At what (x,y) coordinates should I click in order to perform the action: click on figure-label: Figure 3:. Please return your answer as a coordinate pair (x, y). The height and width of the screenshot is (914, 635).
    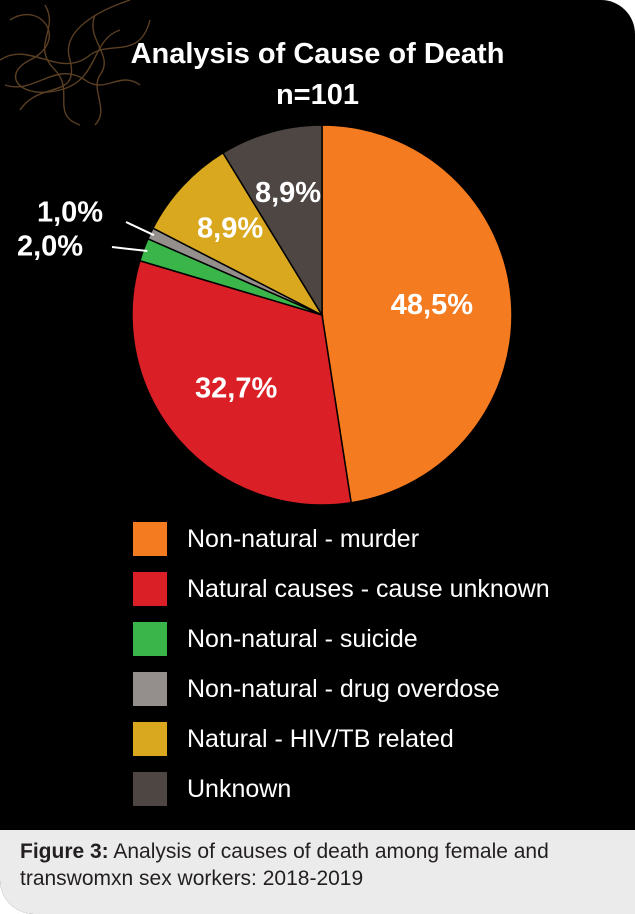
    Looking at the image, I should click on (64, 851).